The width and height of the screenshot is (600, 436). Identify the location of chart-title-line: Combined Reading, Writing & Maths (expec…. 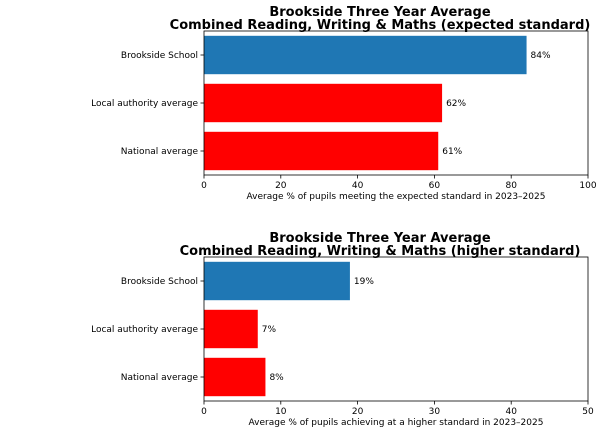
(380, 25).